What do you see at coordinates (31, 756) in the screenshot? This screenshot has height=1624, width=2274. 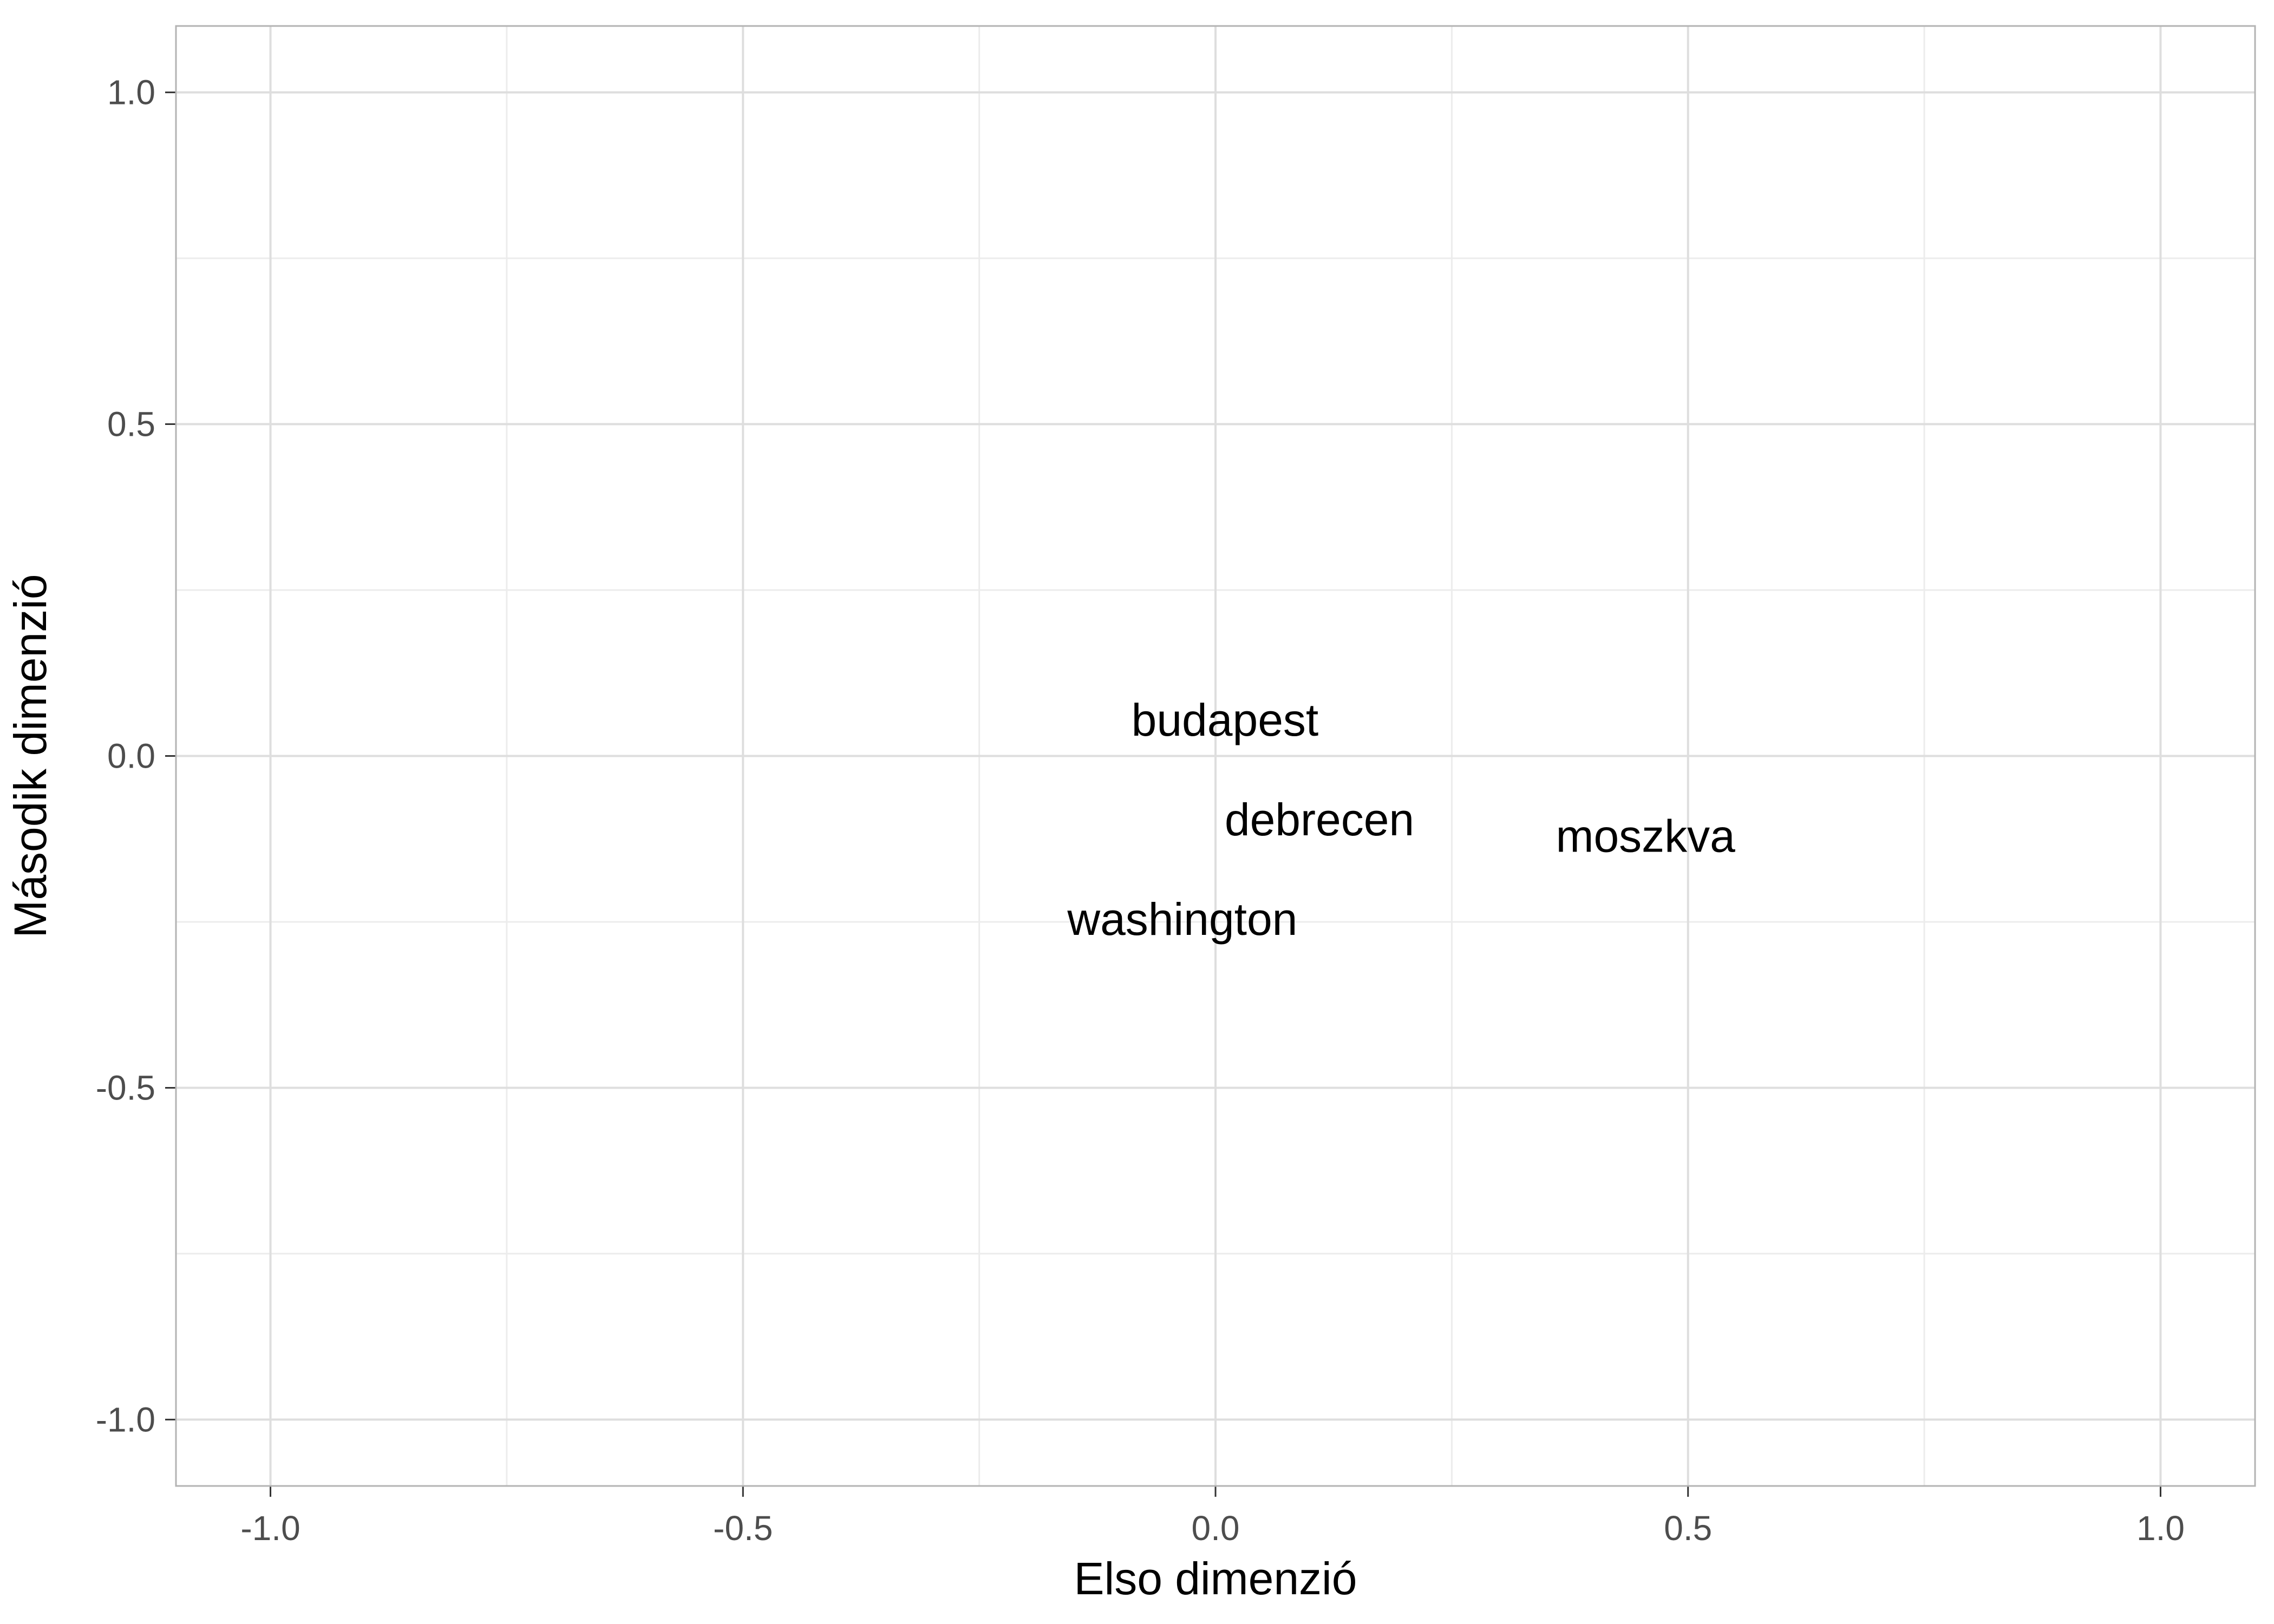 I see `y-axis-title: Második dimenzió` at bounding box center [31, 756].